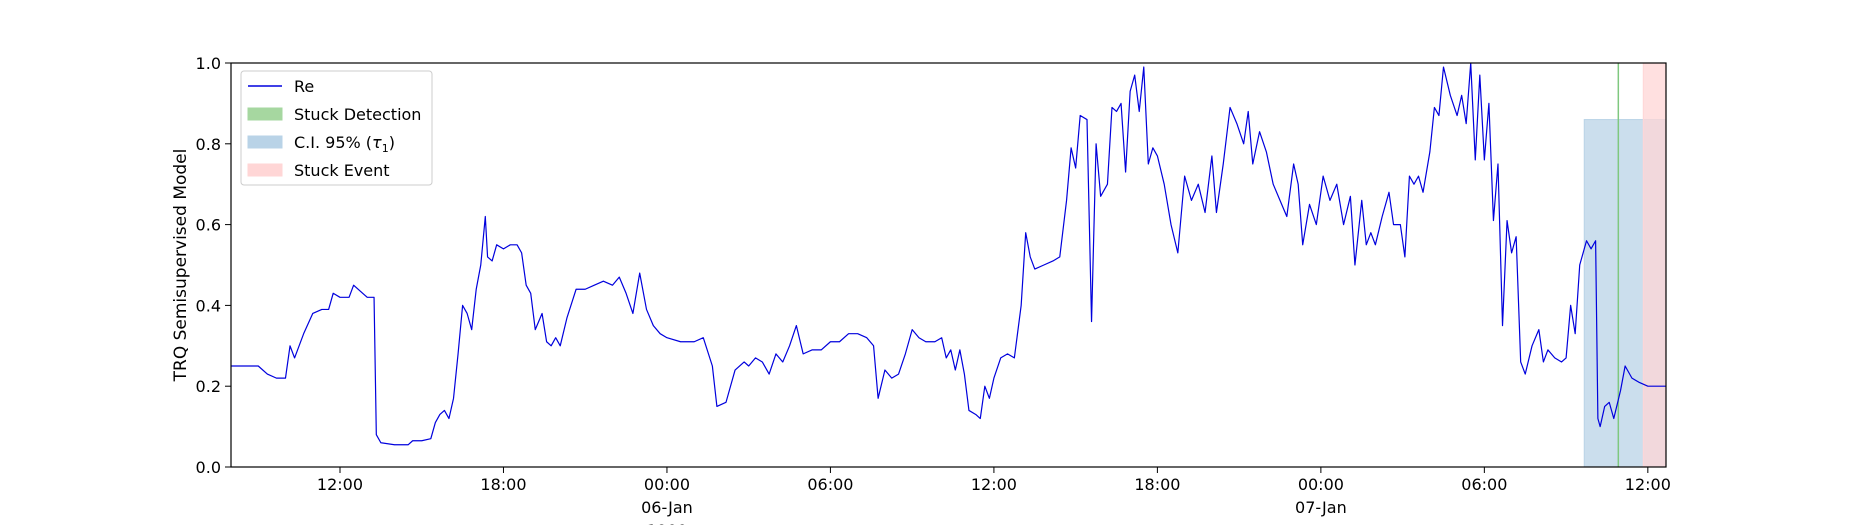 This screenshot has height=525, width=1850. Describe the element at coordinates (1654, 265) in the screenshot. I see `region-stuck-event` at that location.